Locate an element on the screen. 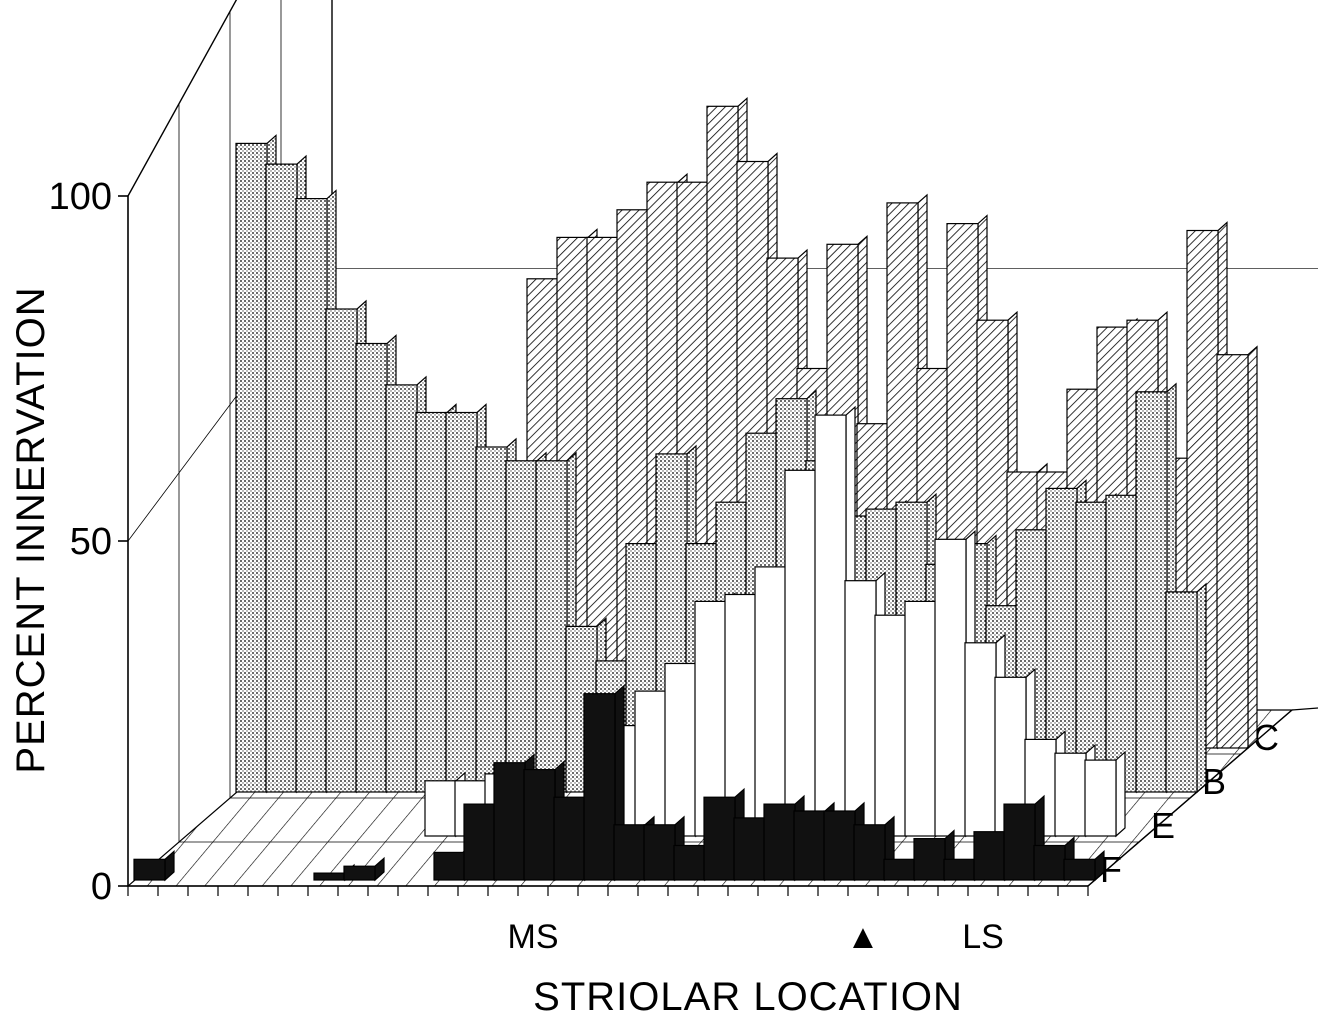 Image resolution: width=1318 pixels, height=1018 pixels. y-tick-label: 0 is located at coordinates (101, 887).